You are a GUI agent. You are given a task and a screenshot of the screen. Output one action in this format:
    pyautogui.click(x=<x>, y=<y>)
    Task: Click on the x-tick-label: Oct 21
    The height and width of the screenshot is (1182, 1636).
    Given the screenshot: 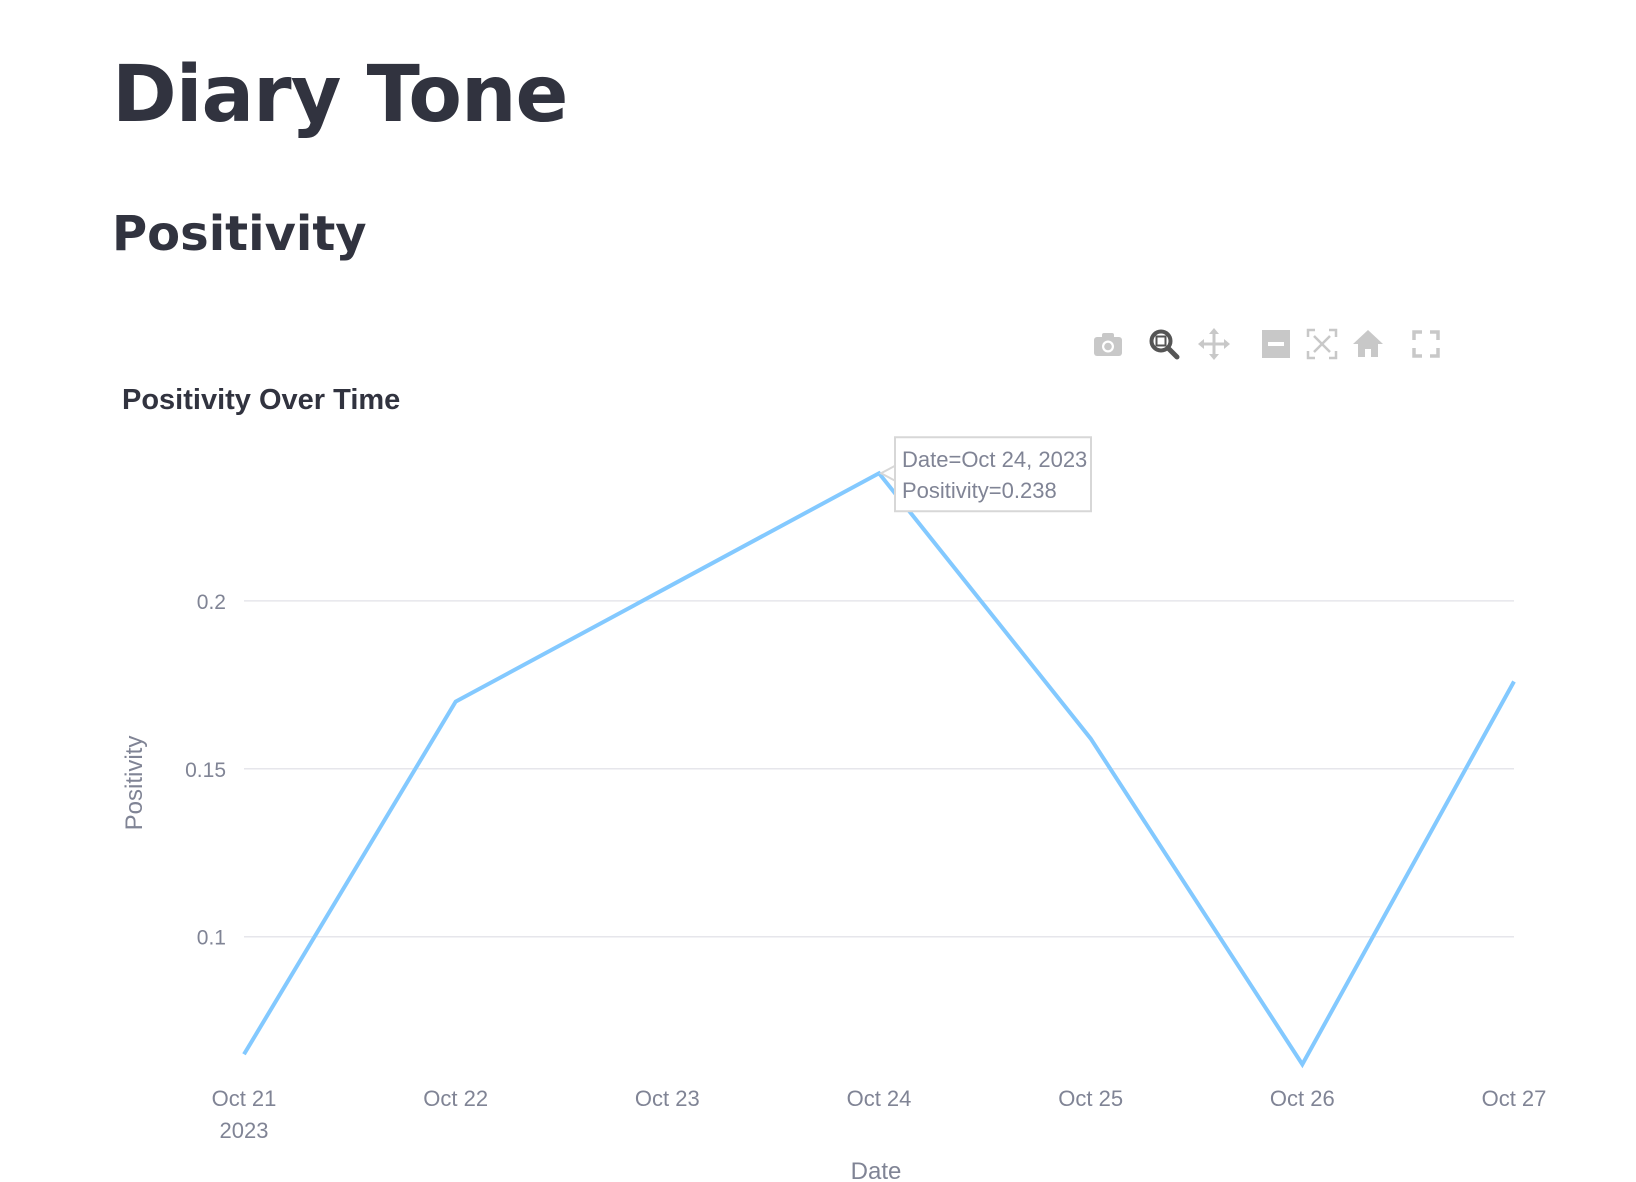 What is the action you would take?
    pyautogui.click(x=244, y=1098)
    